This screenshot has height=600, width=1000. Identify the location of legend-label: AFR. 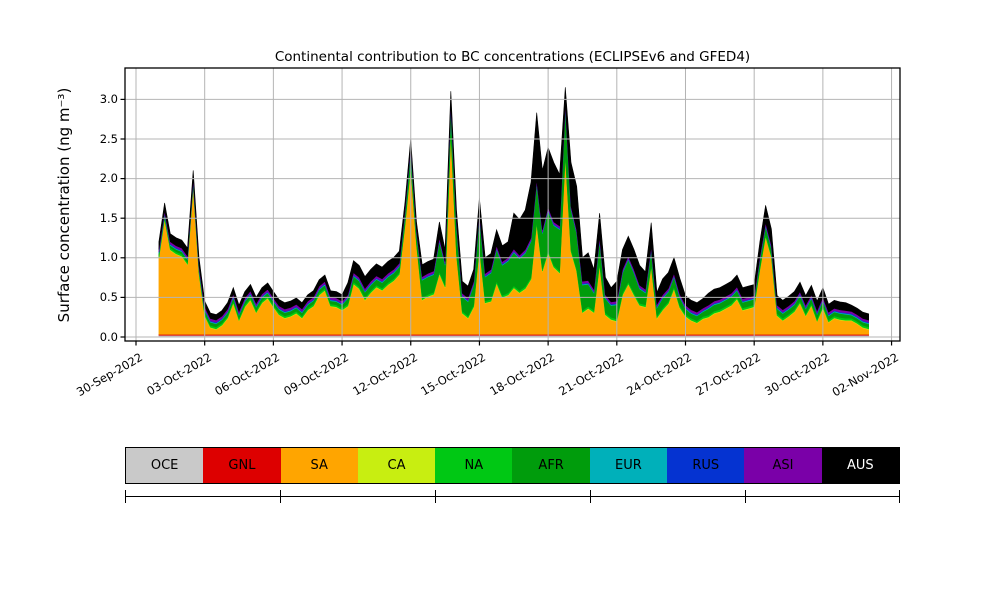
(551, 465).